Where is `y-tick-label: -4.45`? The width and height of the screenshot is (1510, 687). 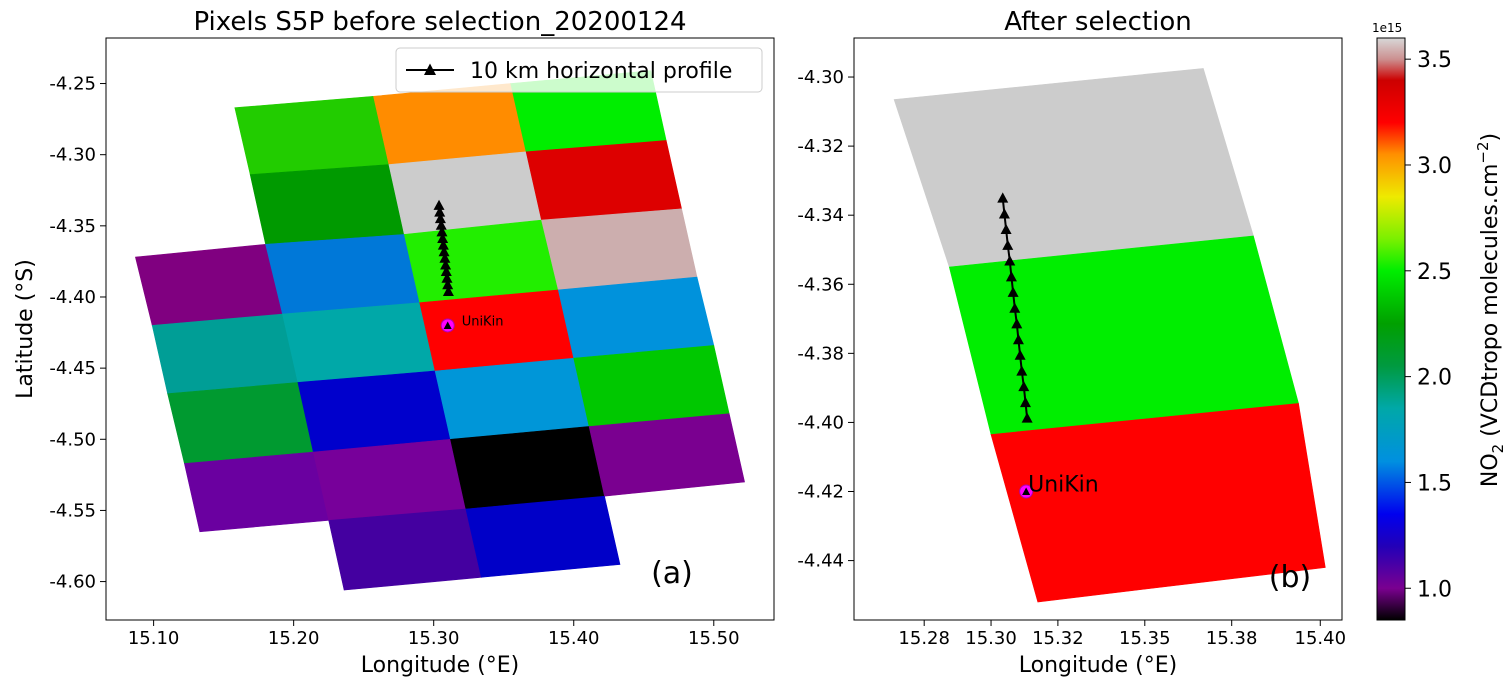 y-tick-label: -4.45 is located at coordinates (72, 368).